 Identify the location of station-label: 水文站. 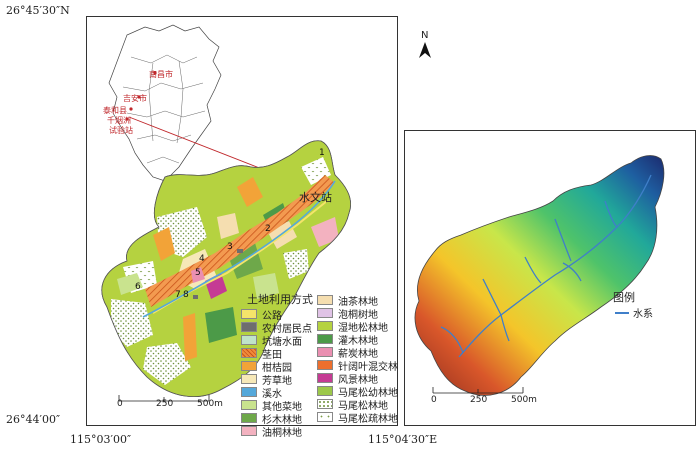
(315, 197).